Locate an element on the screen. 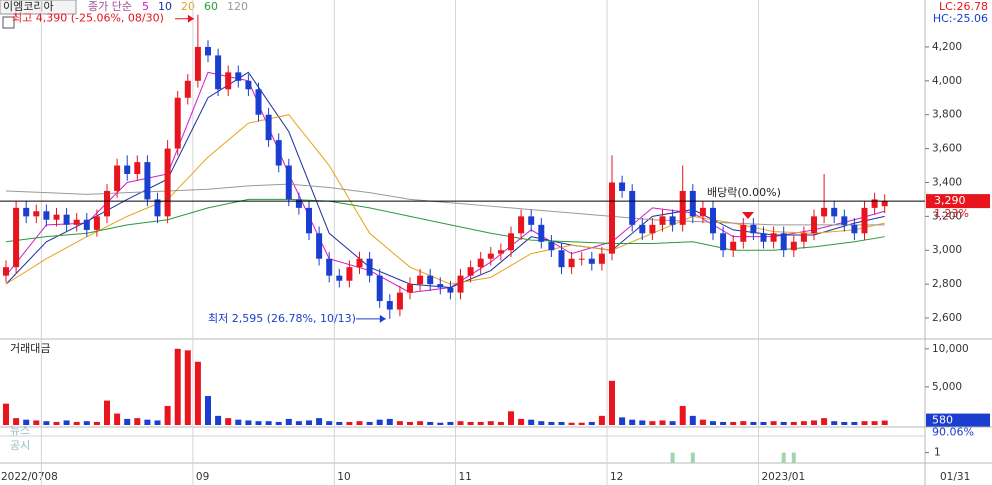 The height and width of the screenshot is (485, 992). volume-box is located at coordinates (958, 420).